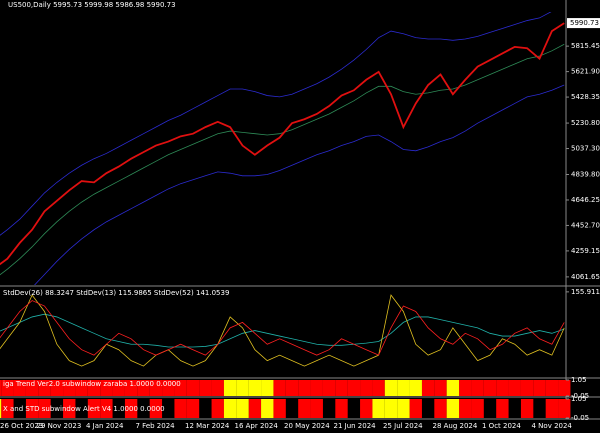 This screenshot has height=433, width=600. I want to click on x-tick-label: 21 Jun 2024, so click(355, 426).